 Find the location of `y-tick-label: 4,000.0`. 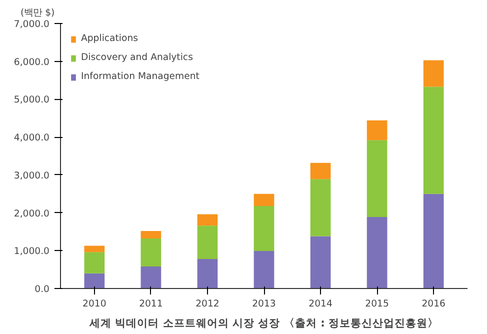

y-tick-label: 4,000.0 is located at coordinates (32, 138).